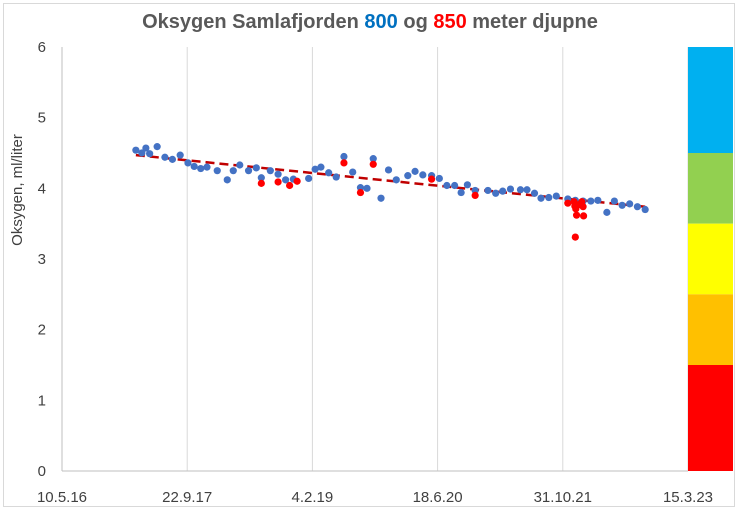 This screenshot has width=740, height=512. What do you see at coordinates (42, 471) in the screenshot?
I see `y-tick-label: 0` at bounding box center [42, 471].